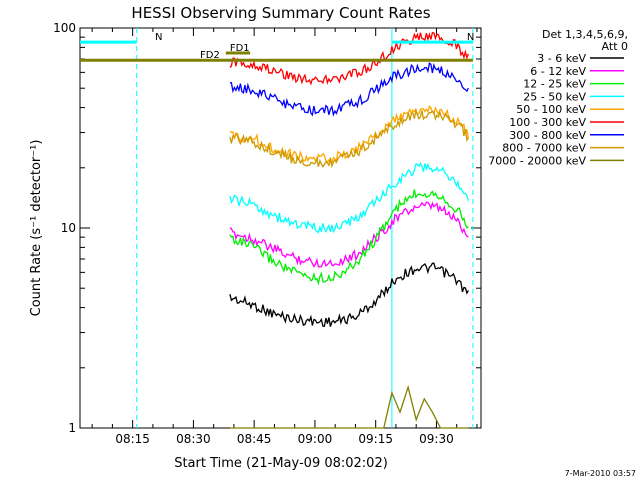  I want to click on legend-entry-label: 7000 - 20000 keV, so click(537, 160).